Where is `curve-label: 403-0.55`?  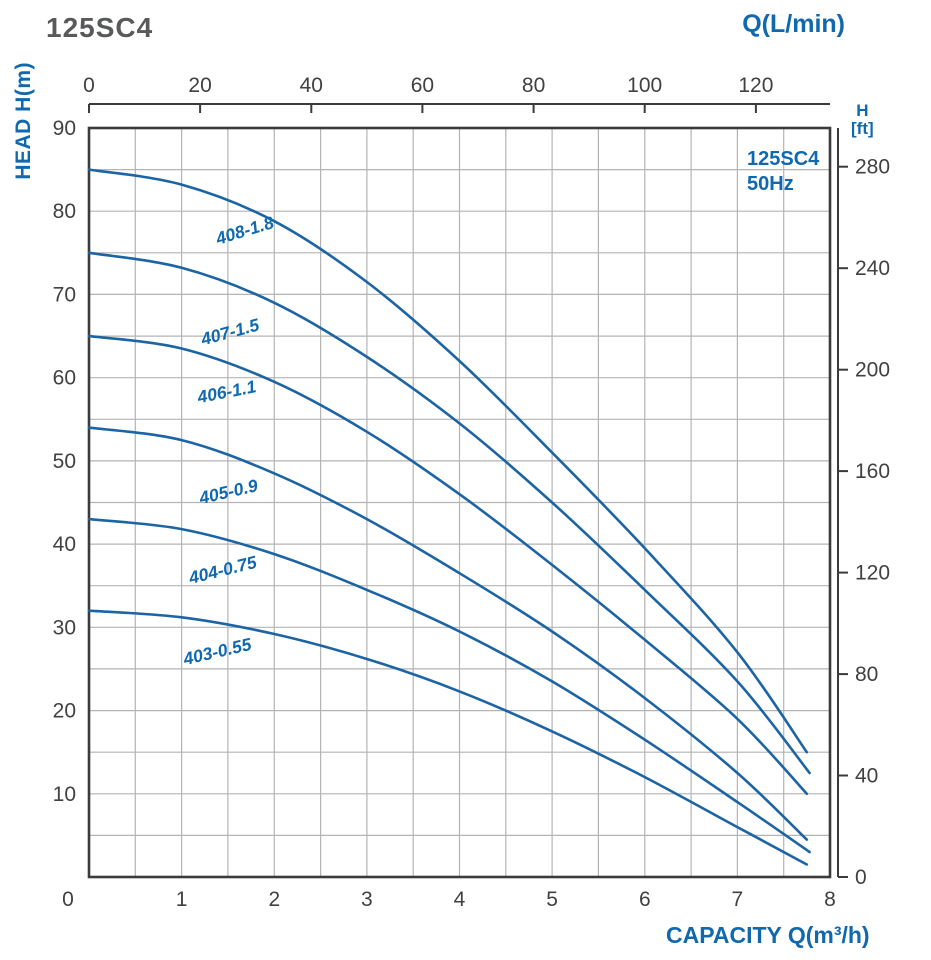 curve-label: 403-0.55 is located at coordinates (216, 651).